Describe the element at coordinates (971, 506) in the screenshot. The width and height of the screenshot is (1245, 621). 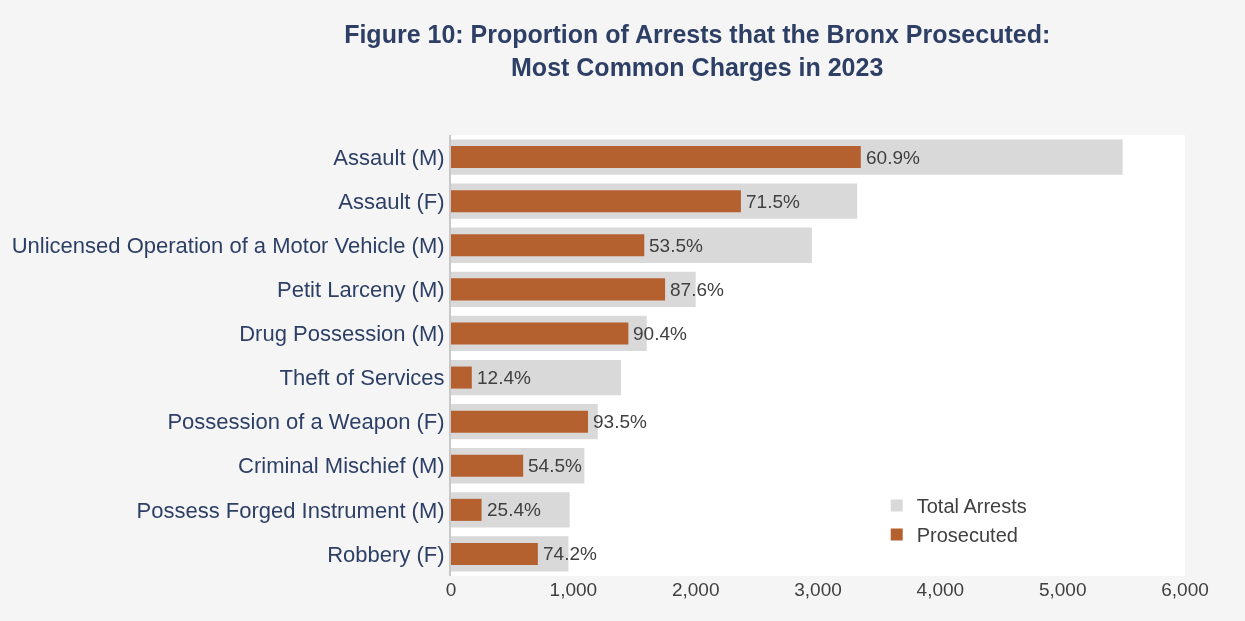
I see `legend-label: Total Arrests` at that location.